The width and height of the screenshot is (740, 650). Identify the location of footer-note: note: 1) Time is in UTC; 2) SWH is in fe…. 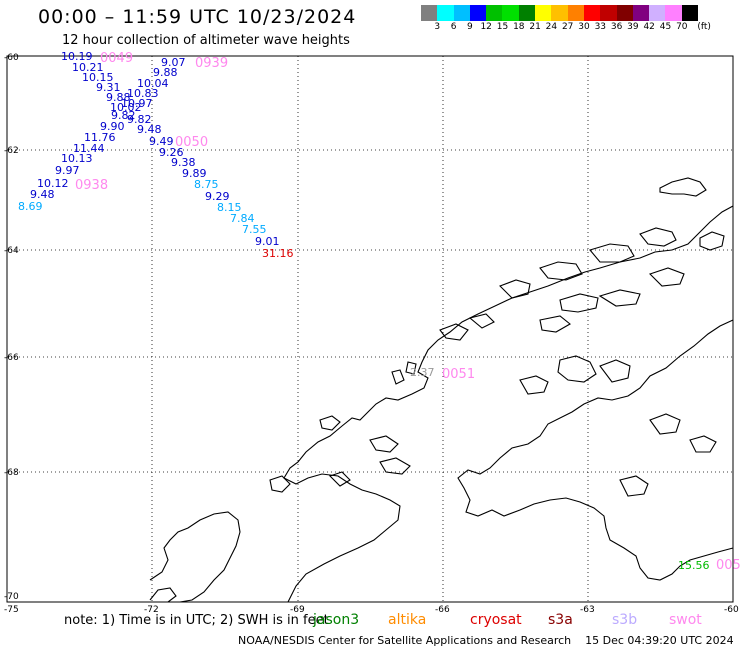
(196, 620).